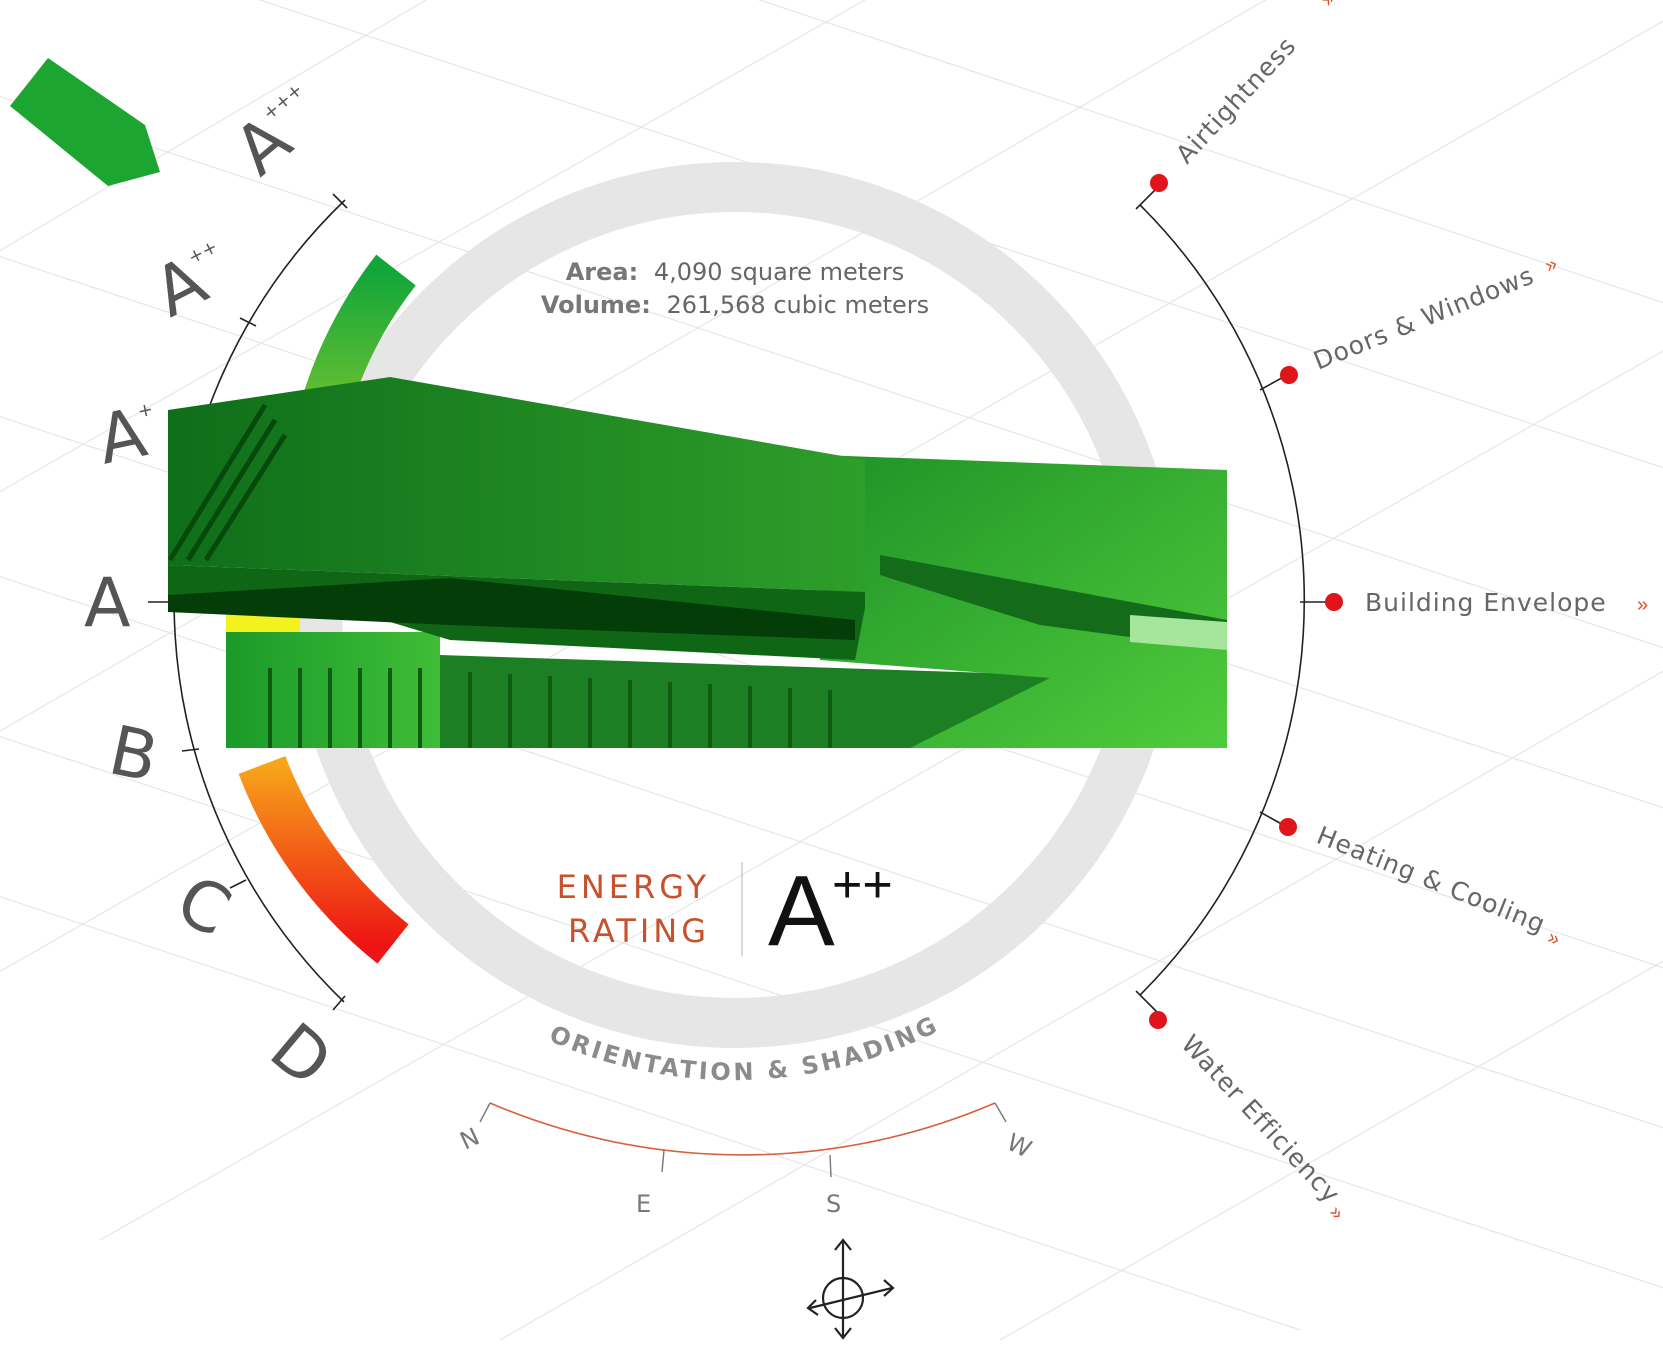  Describe the element at coordinates (1158, 1020) in the screenshot. I see `marker-water-efficiency` at that location.